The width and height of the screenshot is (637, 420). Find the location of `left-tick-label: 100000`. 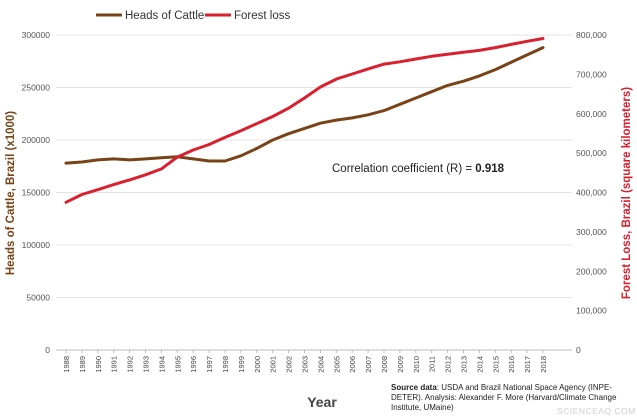

left-tick-label: 100000 is located at coordinates (36, 245).